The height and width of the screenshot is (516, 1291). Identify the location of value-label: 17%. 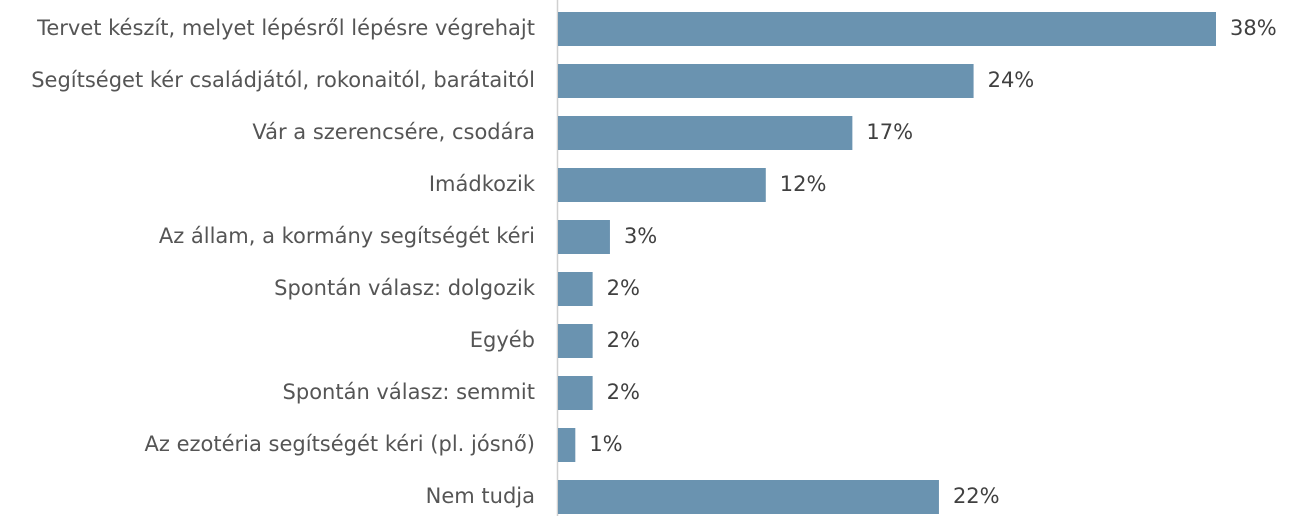
(889, 132).